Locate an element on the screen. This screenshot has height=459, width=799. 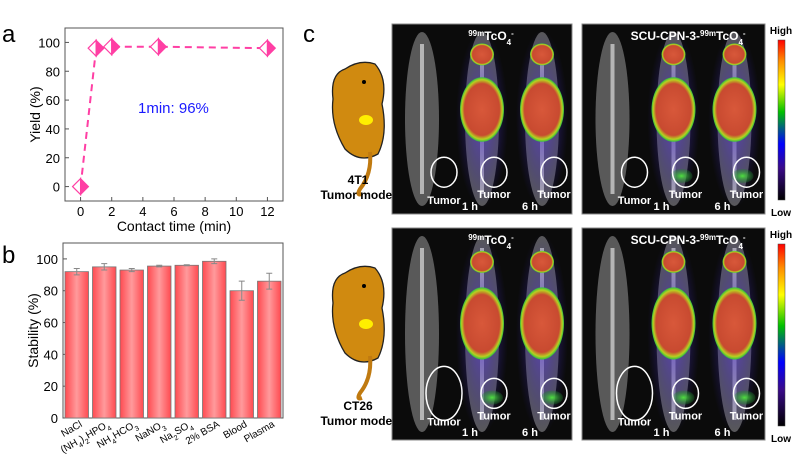
x-tick-label: 10 is located at coordinates (236, 211).